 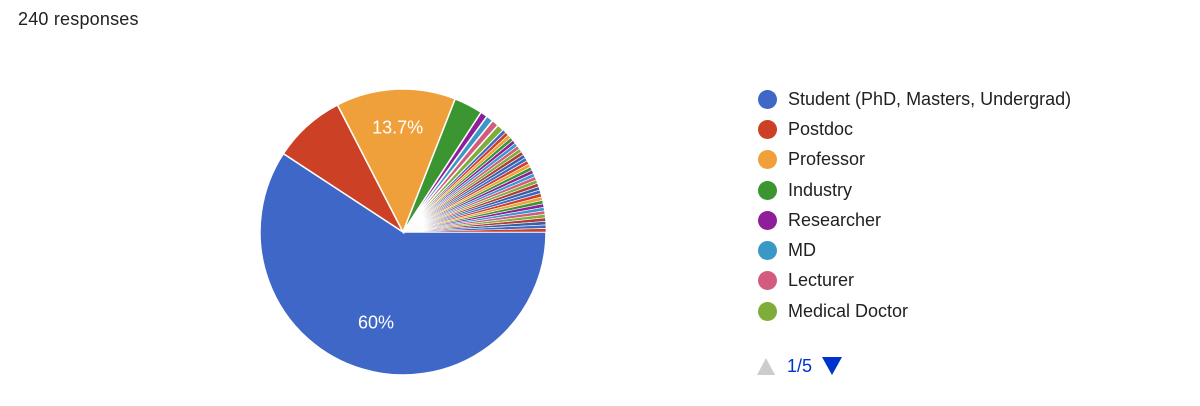 What do you see at coordinates (766, 366) in the screenshot?
I see `legend-page-up-icon` at bounding box center [766, 366].